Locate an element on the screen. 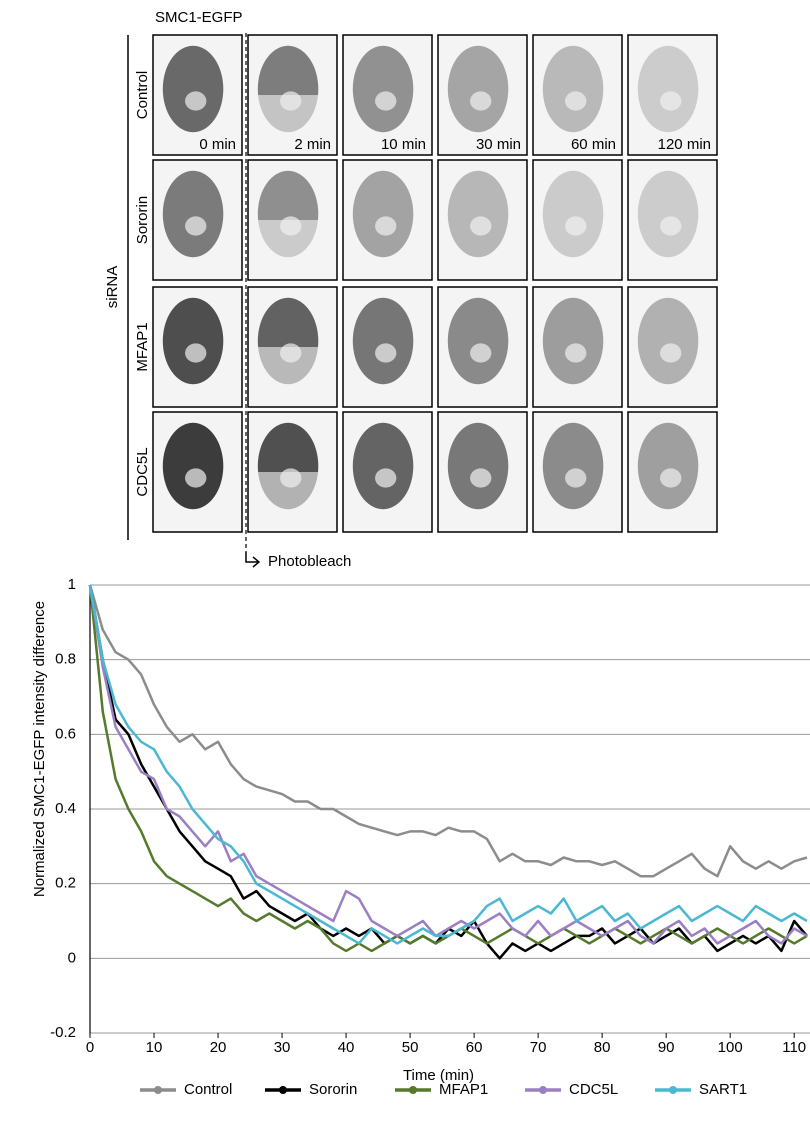 This screenshot has height=1124, width=810. row-label: Sororin is located at coordinates (142, 220).